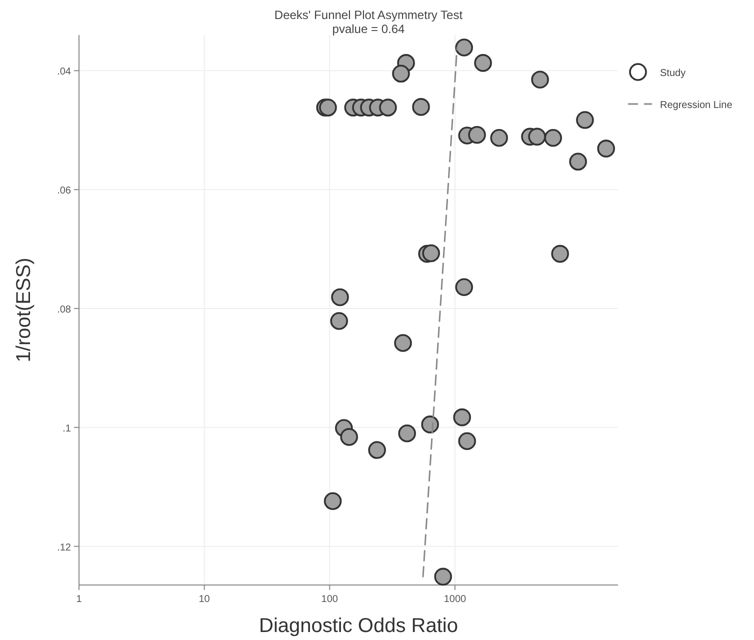 The width and height of the screenshot is (754, 640). What do you see at coordinates (64, 310) in the screenshot?
I see `y-tick-label: .08` at bounding box center [64, 310].